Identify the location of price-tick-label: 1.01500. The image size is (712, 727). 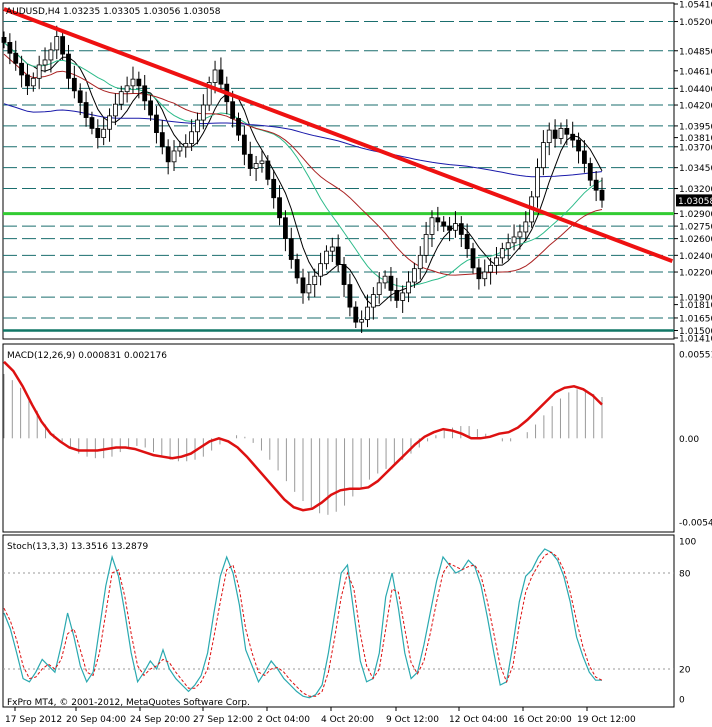
(695, 332).